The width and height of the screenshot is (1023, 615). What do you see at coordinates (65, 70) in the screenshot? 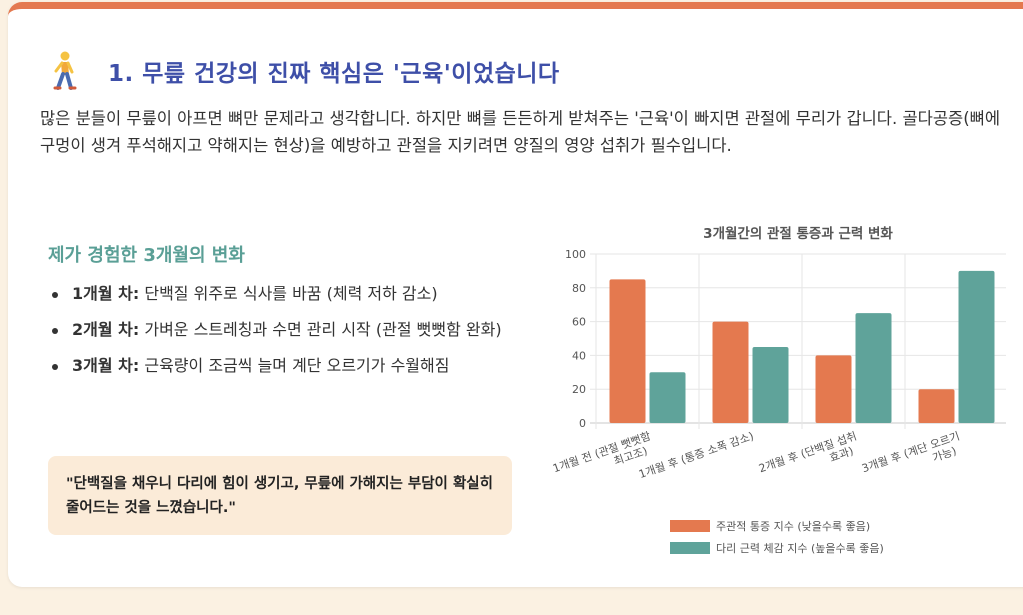
I see `person-walking-icon` at bounding box center [65, 70].